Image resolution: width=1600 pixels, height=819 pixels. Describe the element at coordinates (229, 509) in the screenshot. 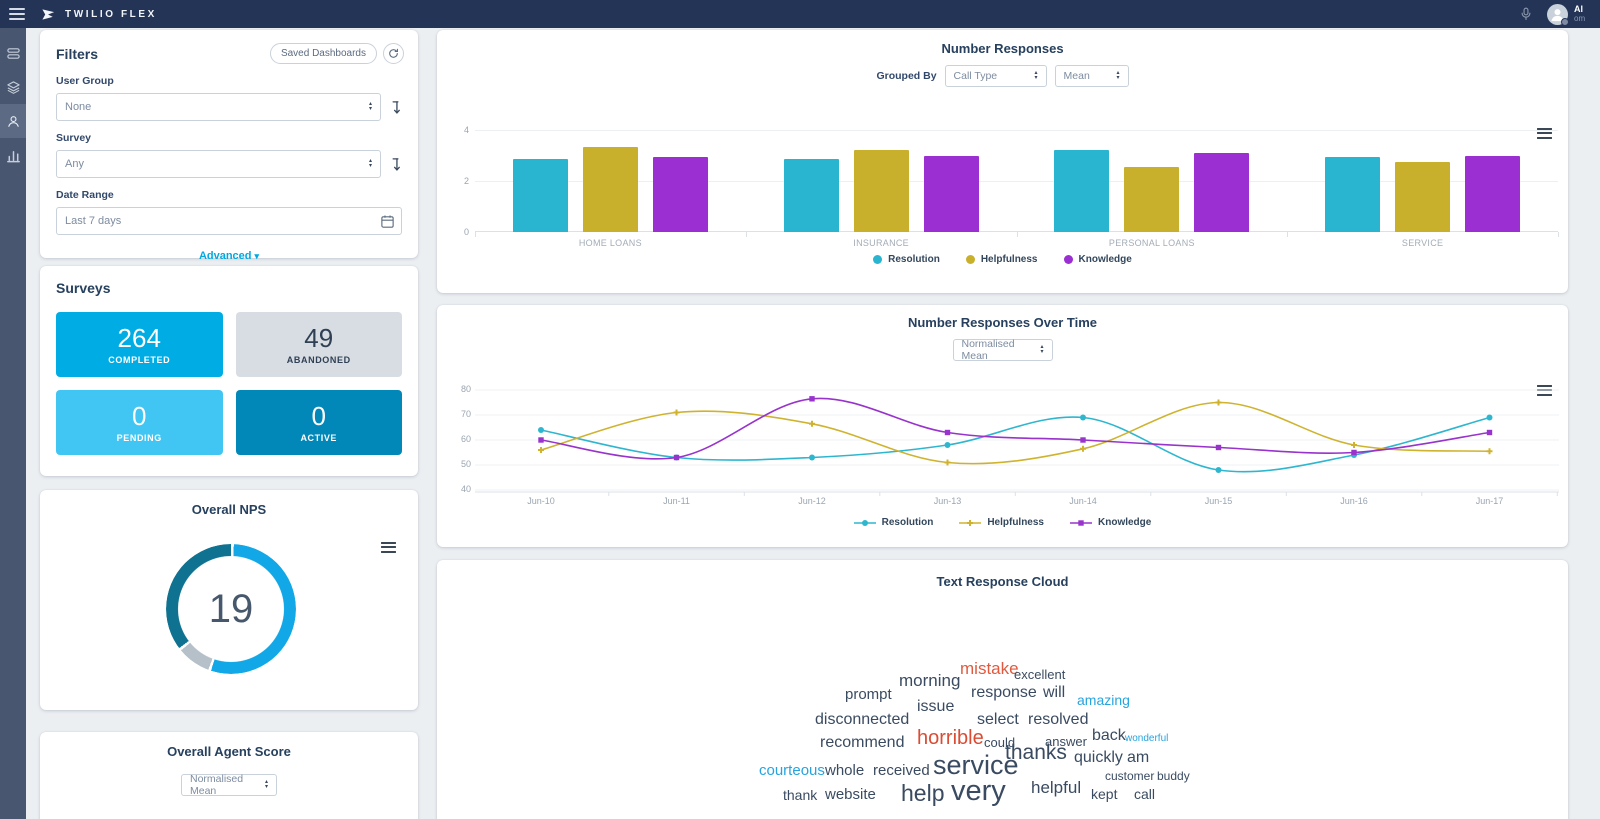

I see `nps-title: Overall NPS` at that location.